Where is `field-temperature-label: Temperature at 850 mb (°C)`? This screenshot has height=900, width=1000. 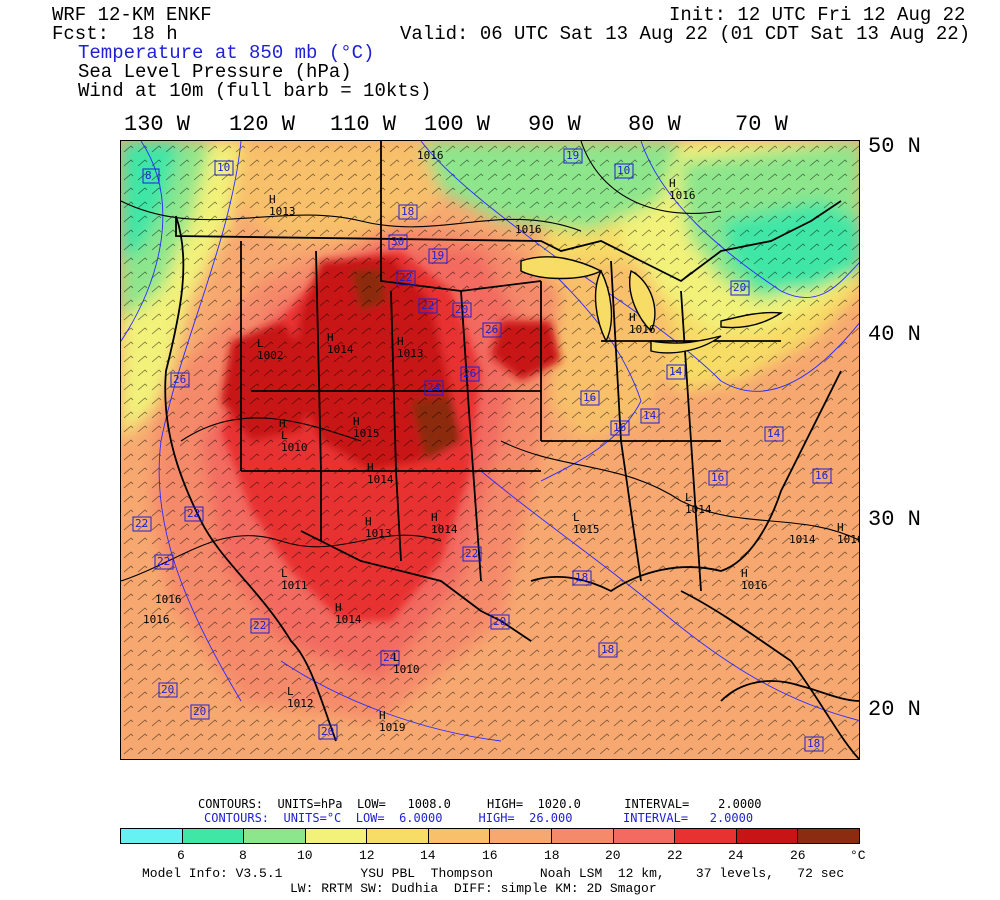
field-temperature-label: Temperature at 850 mb (°C) is located at coordinates (226, 53).